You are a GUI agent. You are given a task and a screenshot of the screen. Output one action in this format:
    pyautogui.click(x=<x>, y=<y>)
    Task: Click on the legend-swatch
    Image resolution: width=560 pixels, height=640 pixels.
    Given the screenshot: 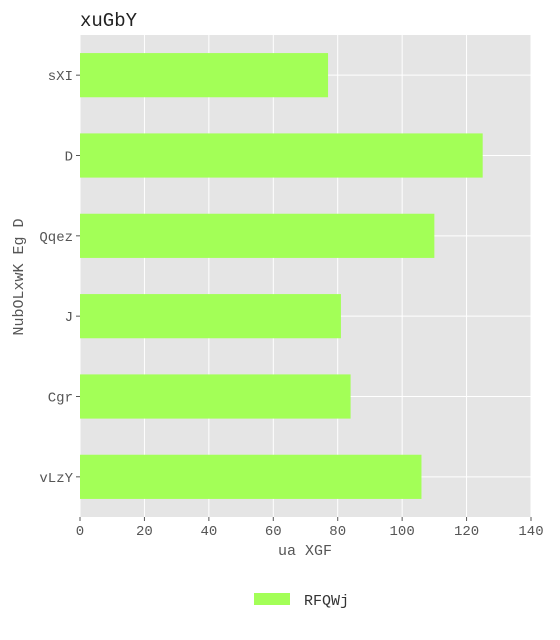 What is the action you would take?
    pyautogui.click(x=272, y=599)
    